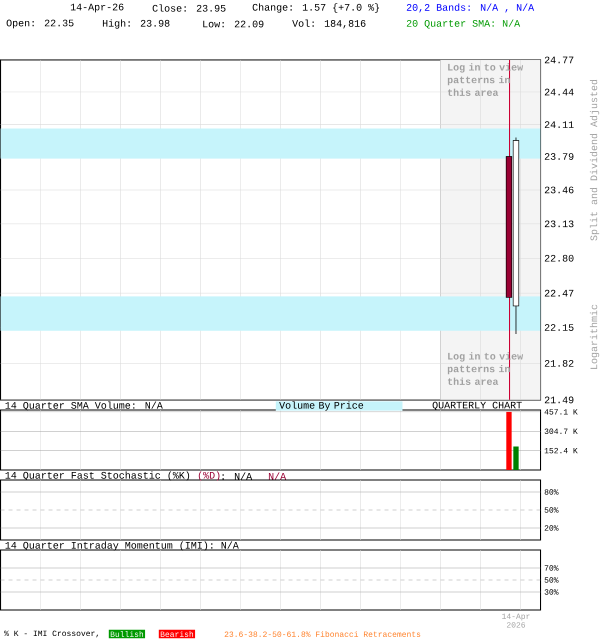  What do you see at coordinates (477, 406) in the screenshot?
I see `annotation: QUARTERLY CHART` at bounding box center [477, 406].